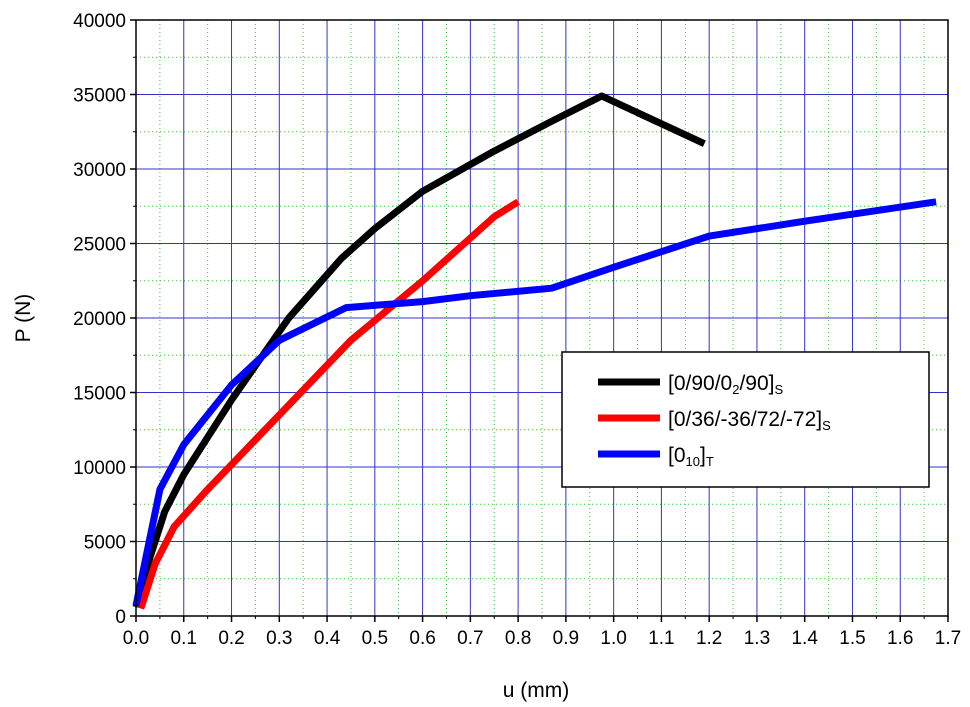  I want to click on y-tick-label: 10000, so click(99, 468).